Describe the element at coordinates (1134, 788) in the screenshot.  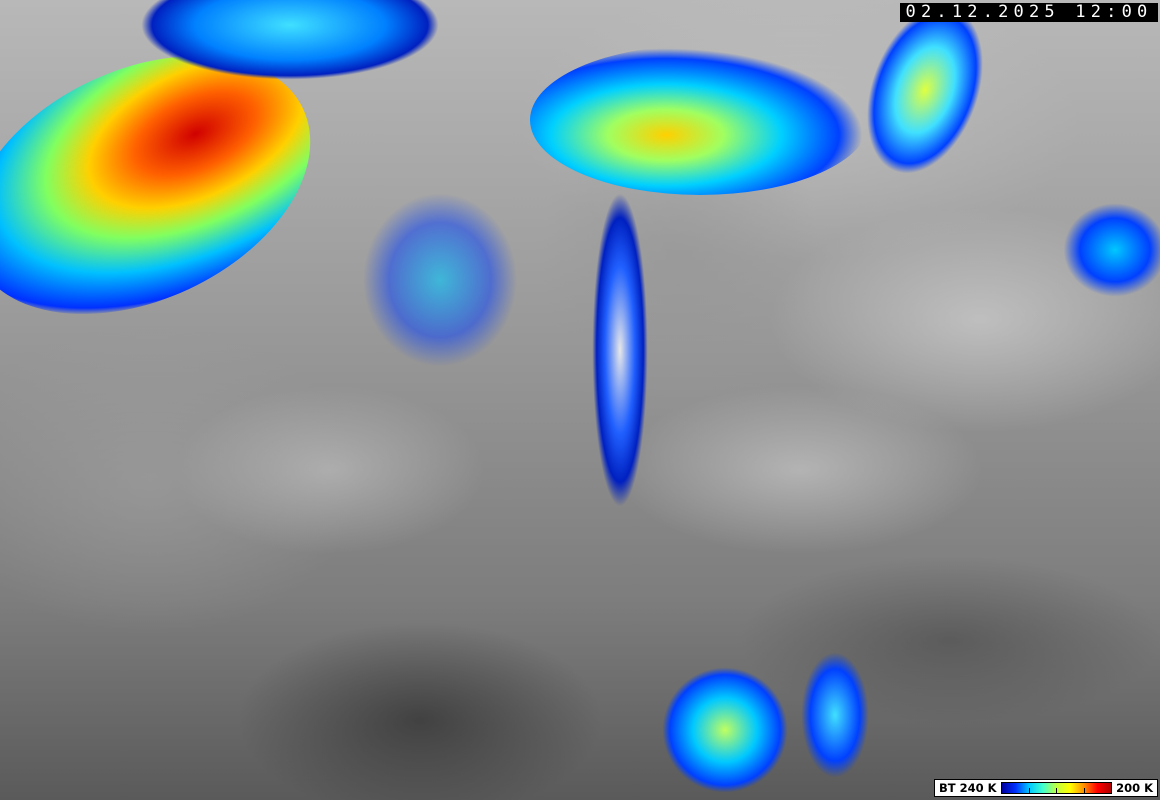
I see `legend-max-label: 200 K` at that location.